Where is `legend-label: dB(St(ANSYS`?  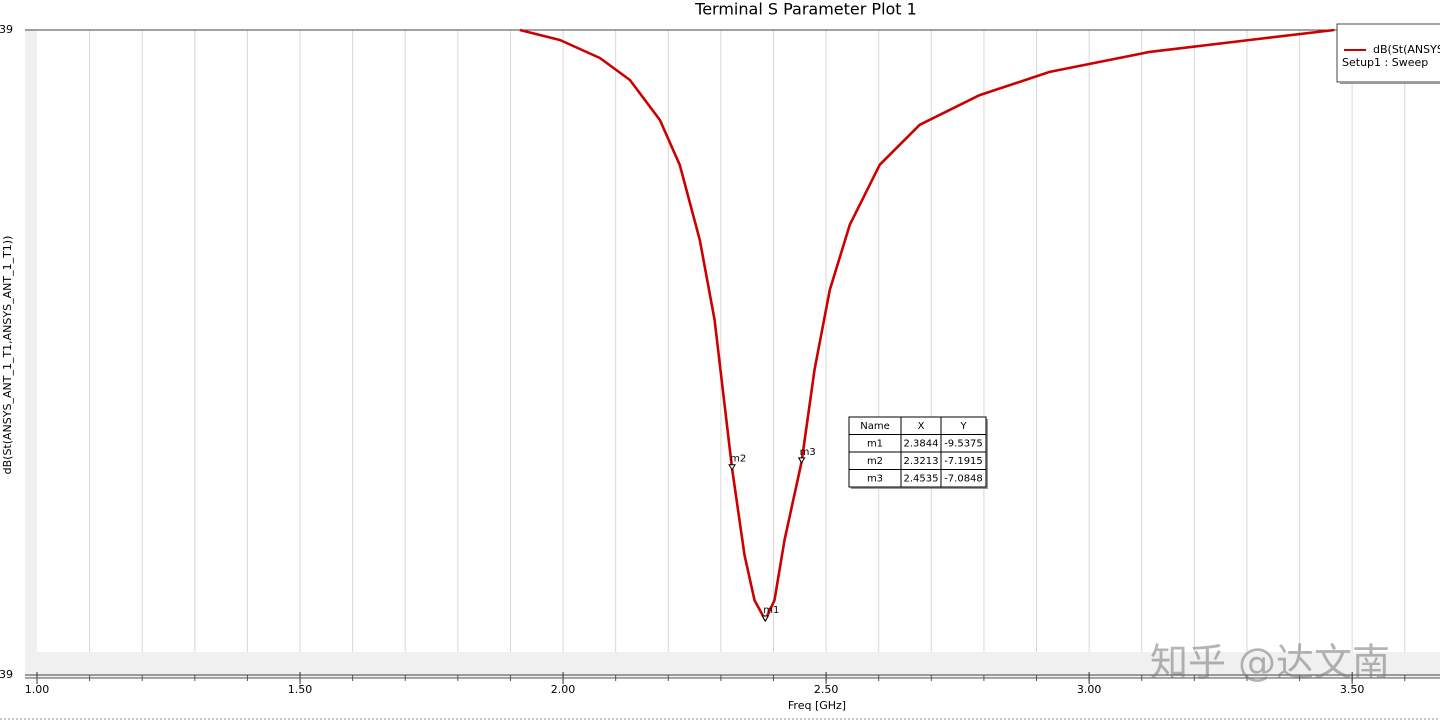 legend-label: dB(St(ANSYS is located at coordinates (1406, 49).